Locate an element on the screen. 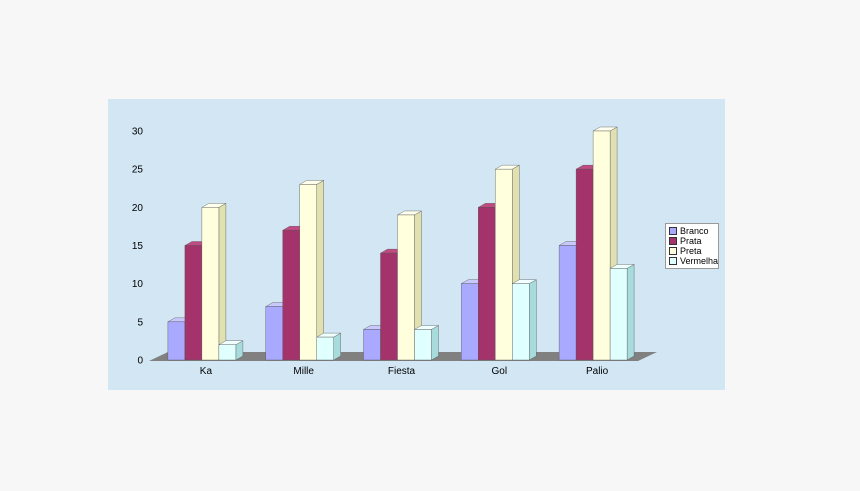 Image resolution: width=860 pixels, height=491 pixels. legend-label: Vermelha is located at coordinates (699, 261).